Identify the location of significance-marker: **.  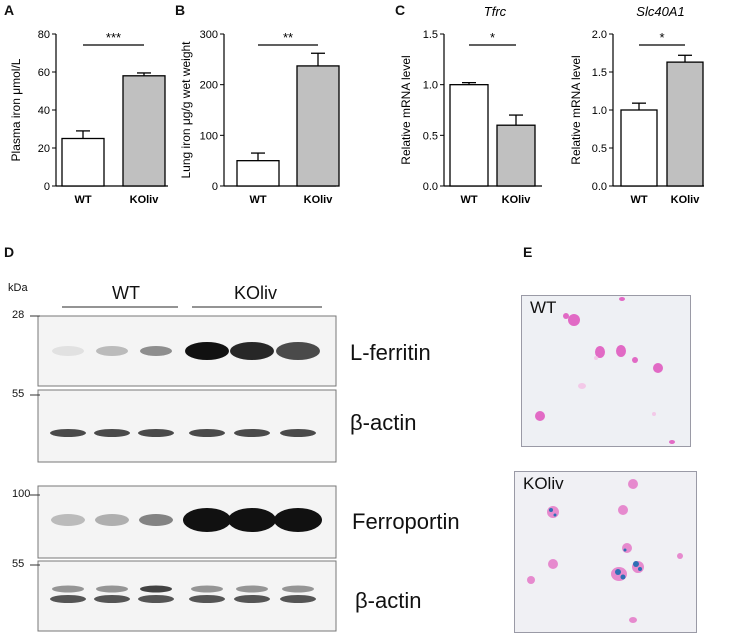
(288, 37).